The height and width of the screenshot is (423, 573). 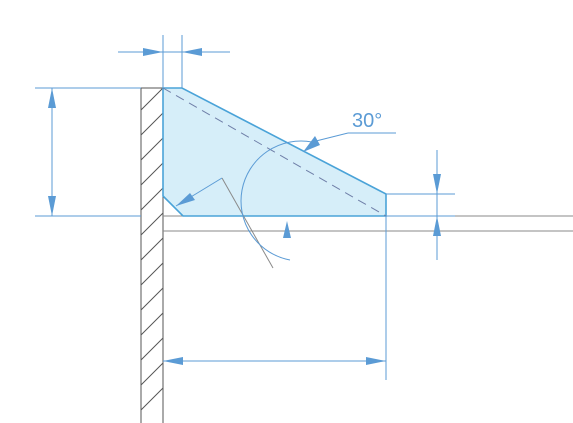 I want to click on chamfer-leader, so click(x=224, y=223).